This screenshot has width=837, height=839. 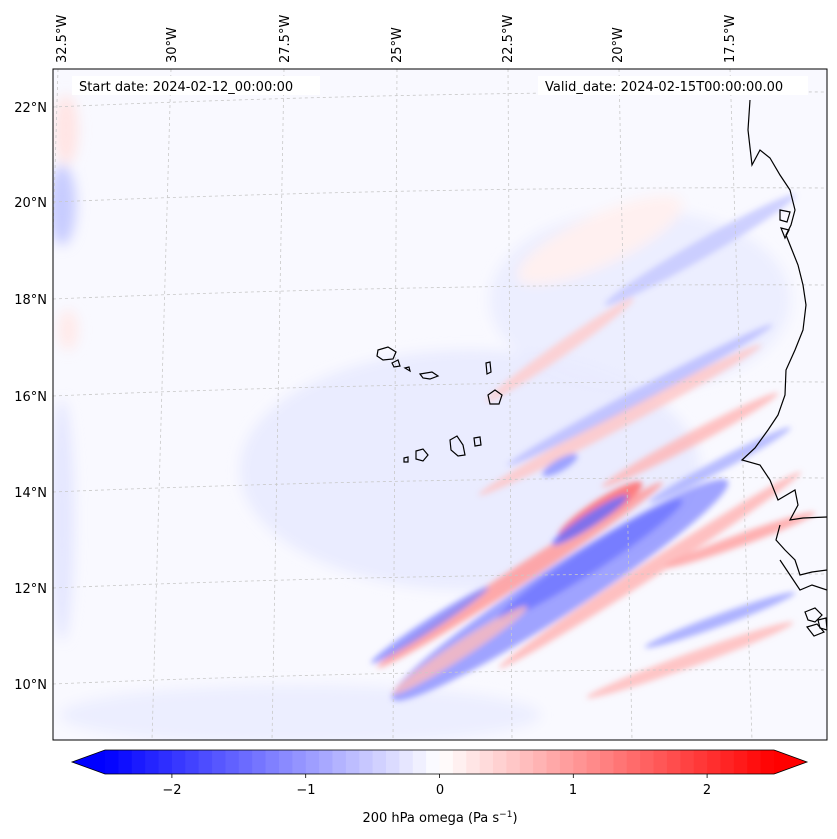 I want to click on lon-label: 32.5°W, so click(x=62, y=39).